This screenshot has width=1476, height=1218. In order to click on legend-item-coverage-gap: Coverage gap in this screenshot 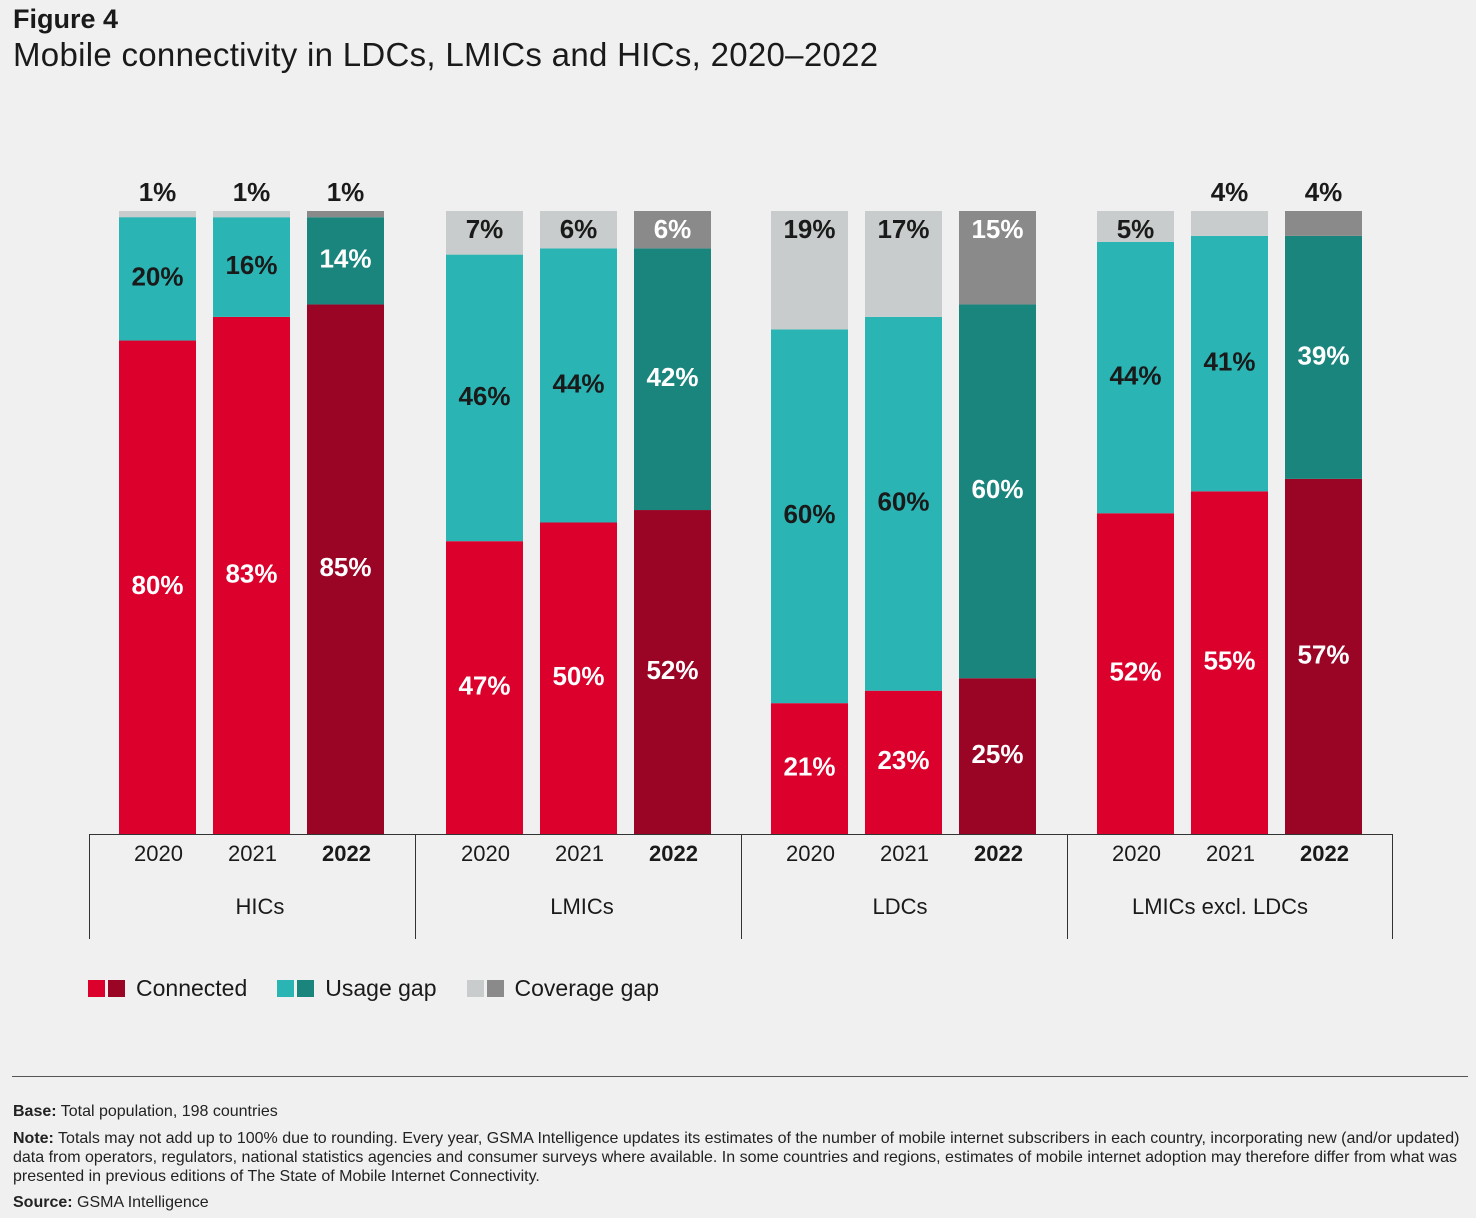, I will do `click(563, 988)`.